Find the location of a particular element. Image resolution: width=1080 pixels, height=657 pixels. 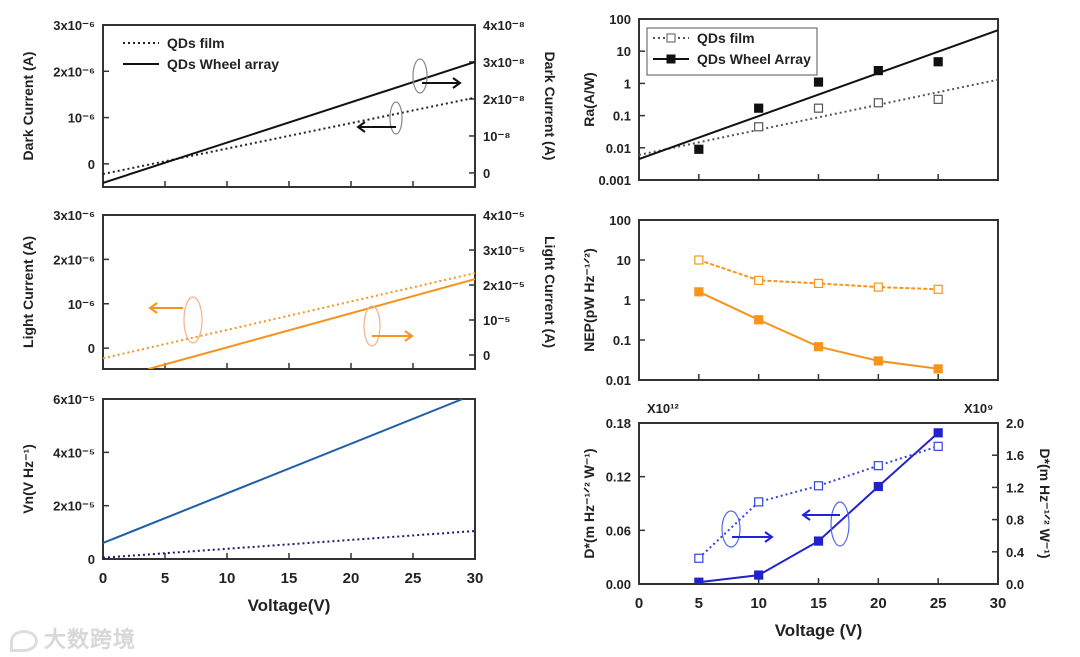

y-tick-label-left: 0.01 is located at coordinates (618, 380).